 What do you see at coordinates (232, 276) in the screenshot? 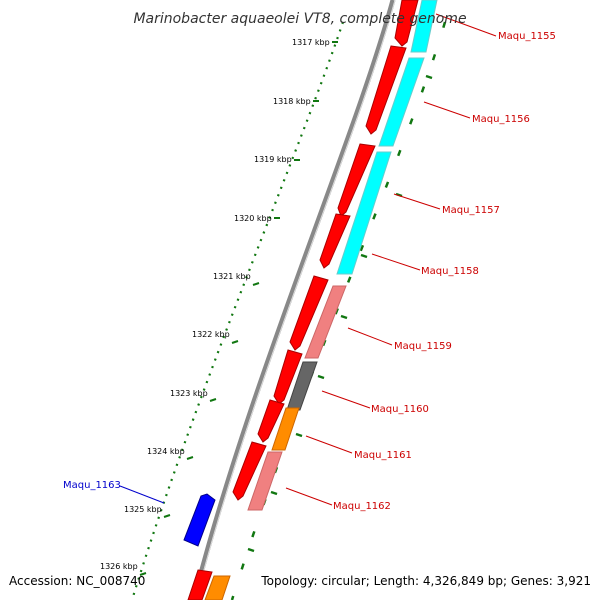
I see `tick-label: 1321 kbp` at bounding box center [232, 276].